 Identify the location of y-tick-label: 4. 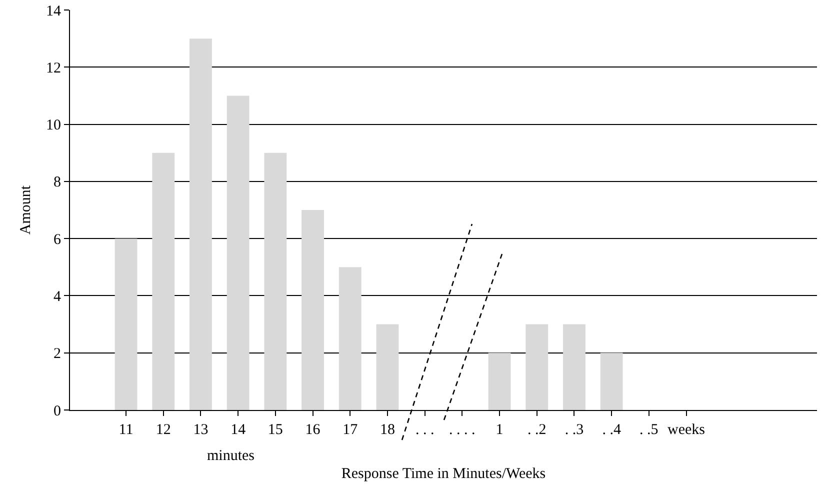
(58, 296).